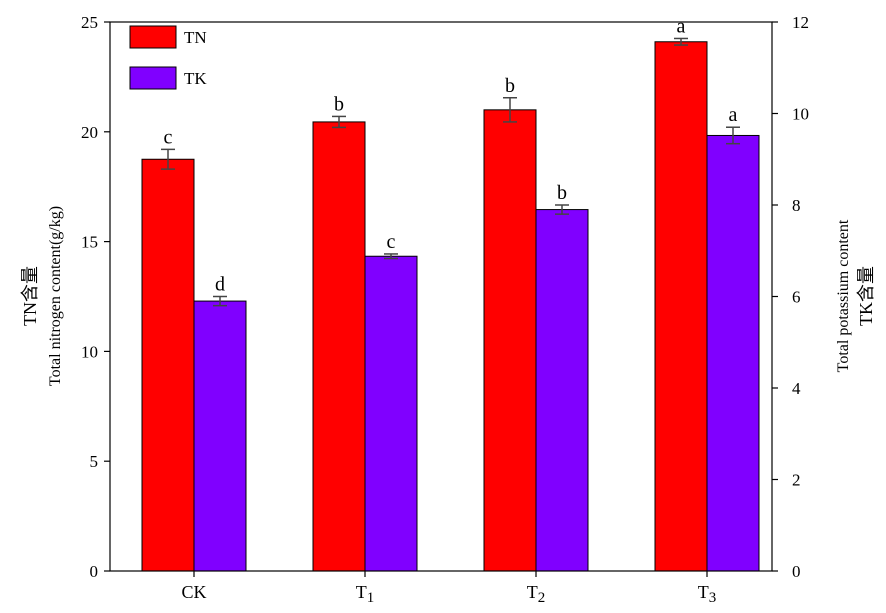 This screenshot has height=613, width=886. I want to click on left-axis-title-line1: TN含量, so click(30, 296).